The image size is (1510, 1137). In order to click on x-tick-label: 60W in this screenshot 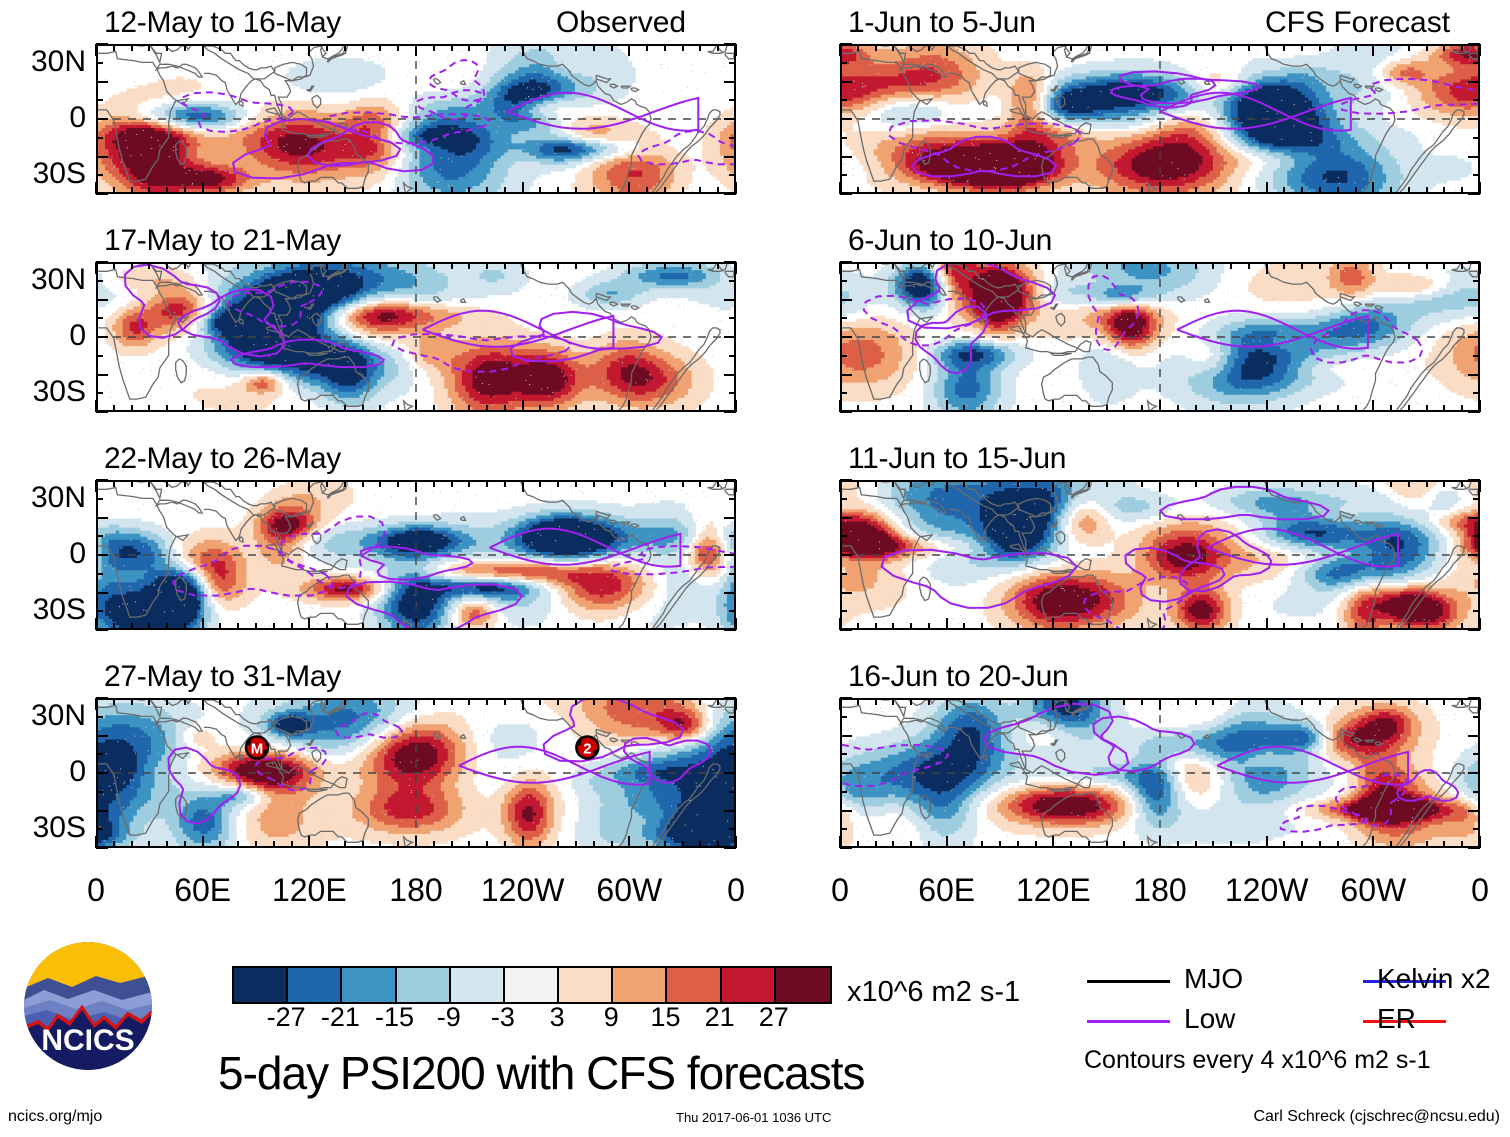, I will do `click(629, 890)`.